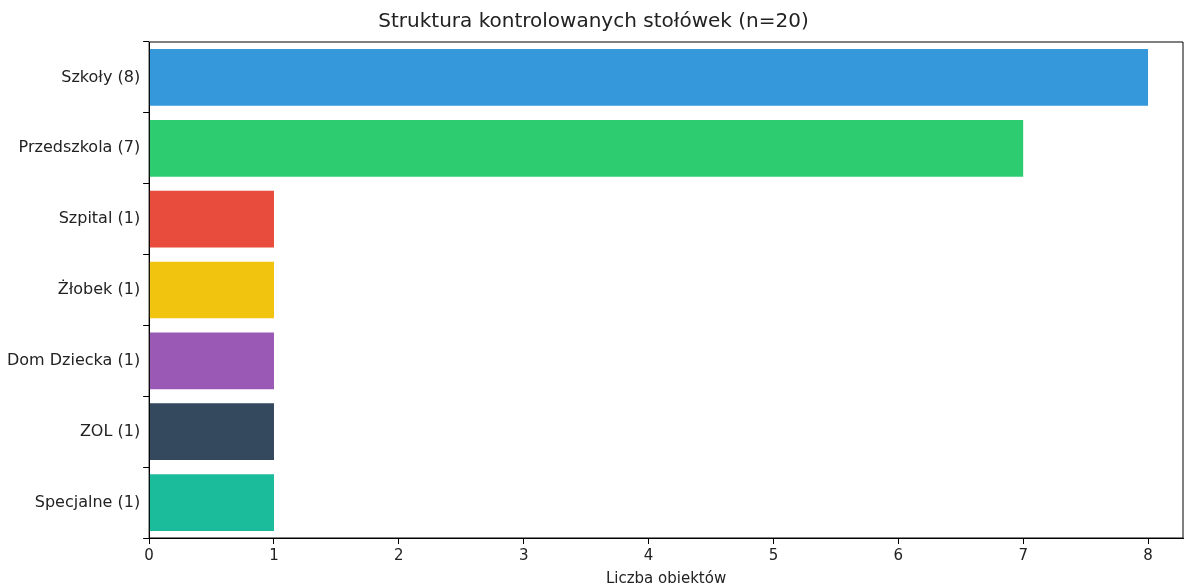 The height and width of the screenshot is (588, 1185). What do you see at coordinates (666, 577) in the screenshot?
I see `x-axis-title: Liczba obiektów` at bounding box center [666, 577].